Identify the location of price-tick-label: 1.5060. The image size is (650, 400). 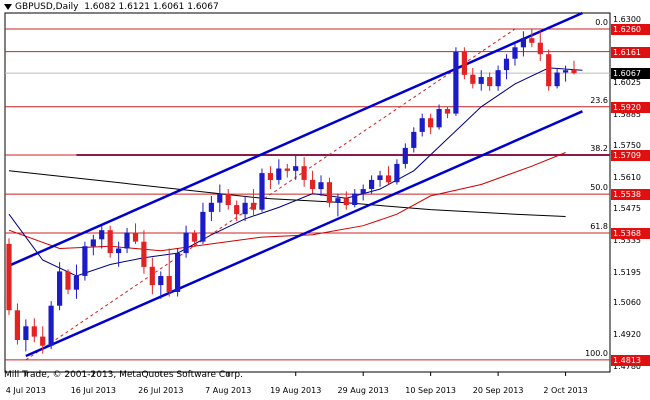
(627, 303).